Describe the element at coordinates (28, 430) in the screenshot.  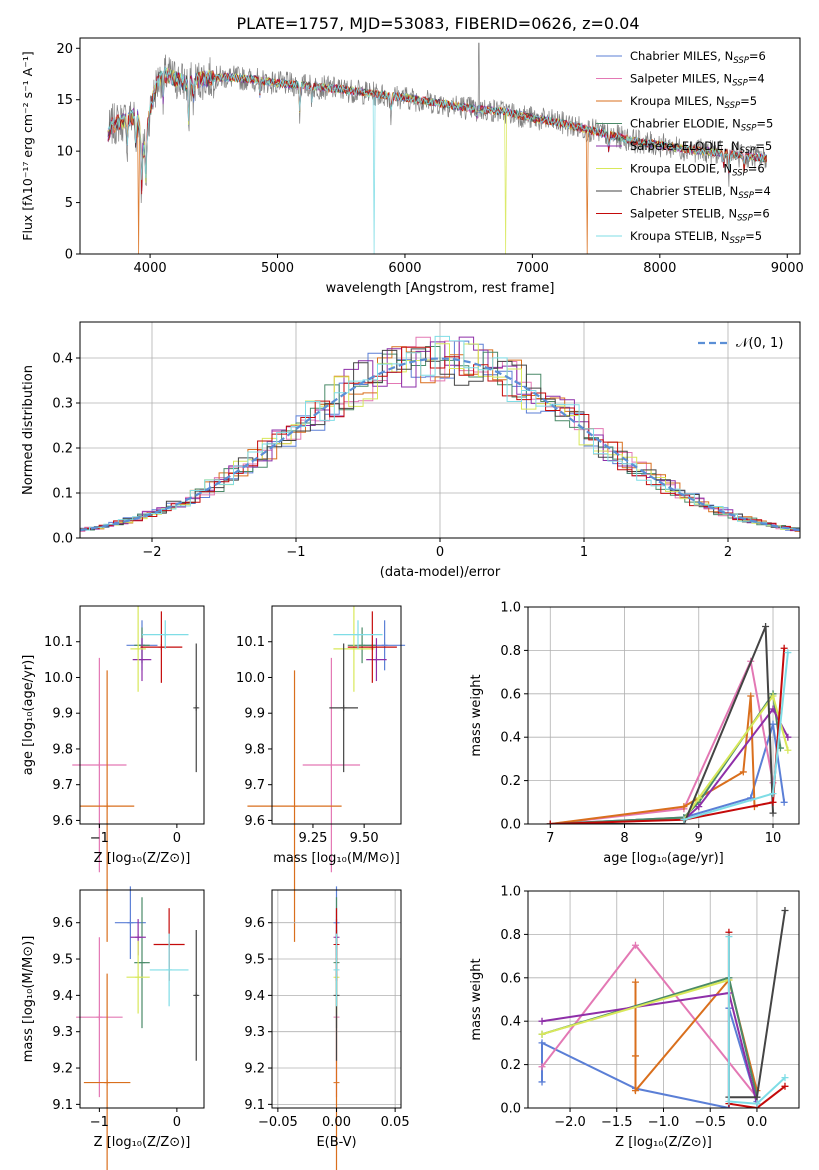
I see `y-axis-label: Normed distribution` at that location.